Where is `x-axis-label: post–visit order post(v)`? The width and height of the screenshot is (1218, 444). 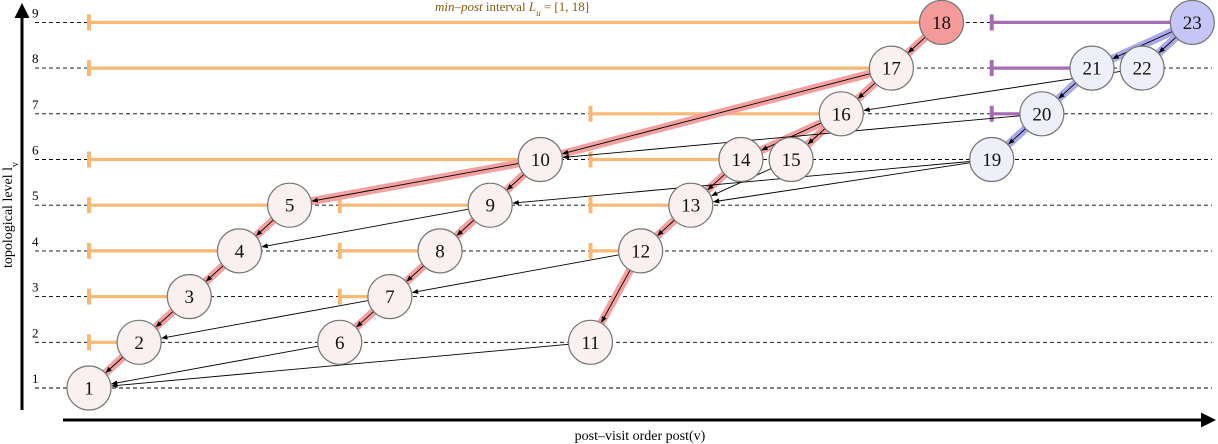
x-axis-label: post–visit order post(v) is located at coordinates (640, 436).